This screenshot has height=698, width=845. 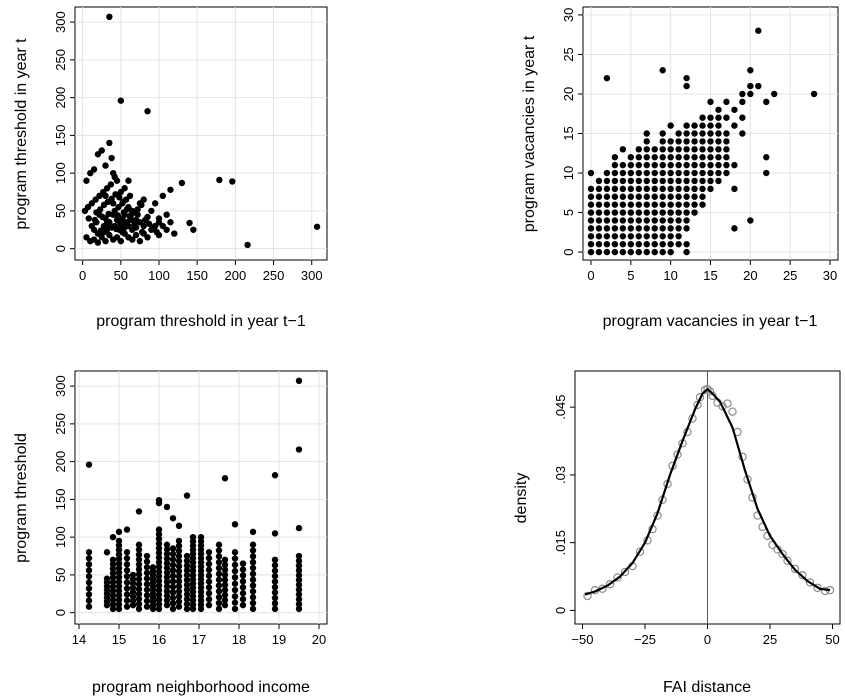 I want to click on data-points, so click(x=194, y=495).